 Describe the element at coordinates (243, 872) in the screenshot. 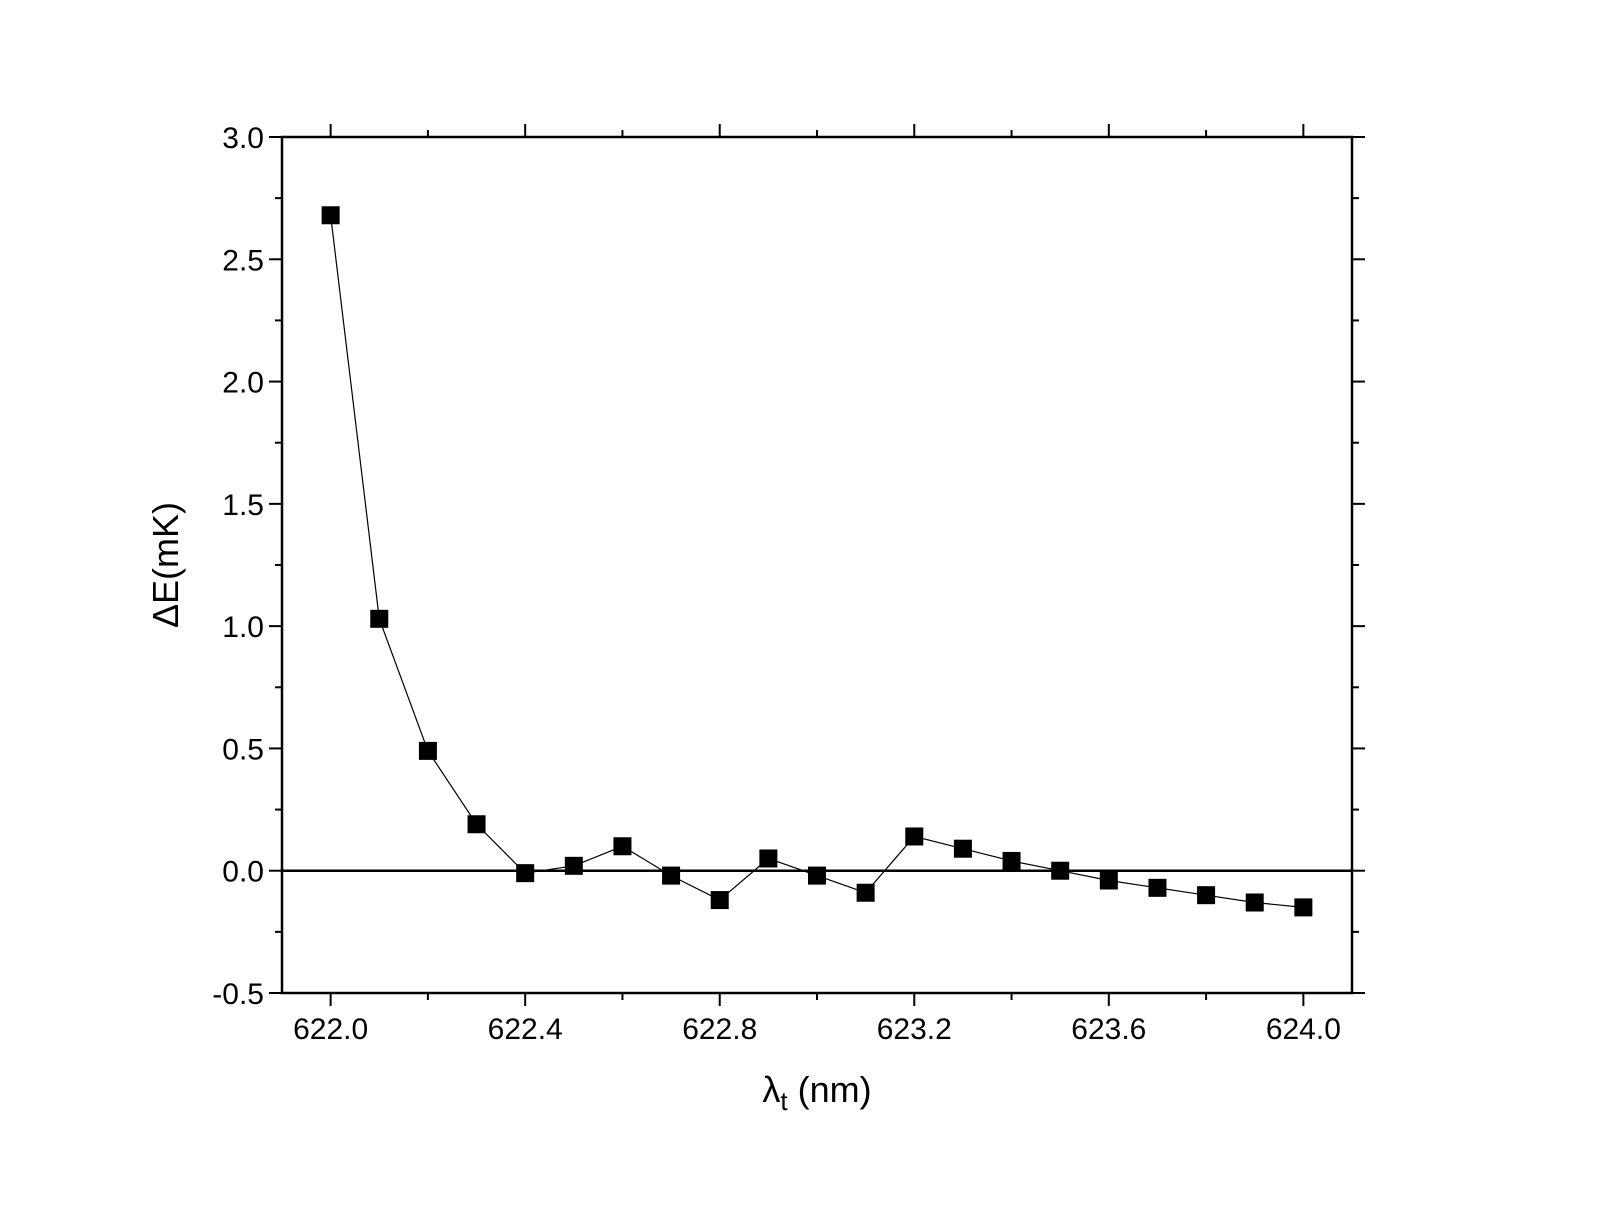

I see `y-tick-label: 0.0` at that location.